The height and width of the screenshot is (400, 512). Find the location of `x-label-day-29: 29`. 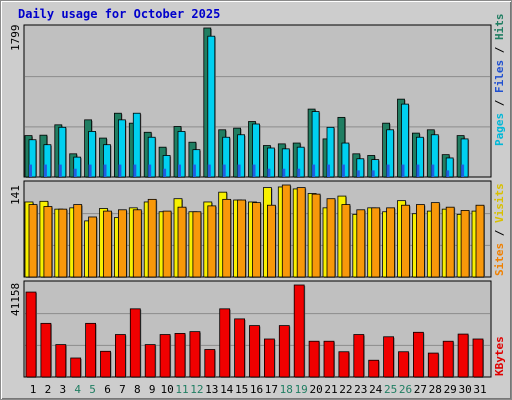

x-label-day-29: 29 is located at coordinates (450, 389).